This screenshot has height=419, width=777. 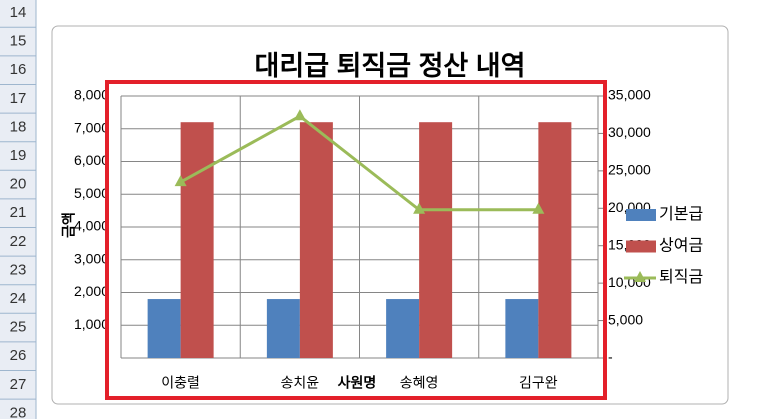 What do you see at coordinates (91, 324) in the screenshot?
I see `y-tick-label: 1,000` at bounding box center [91, 324].